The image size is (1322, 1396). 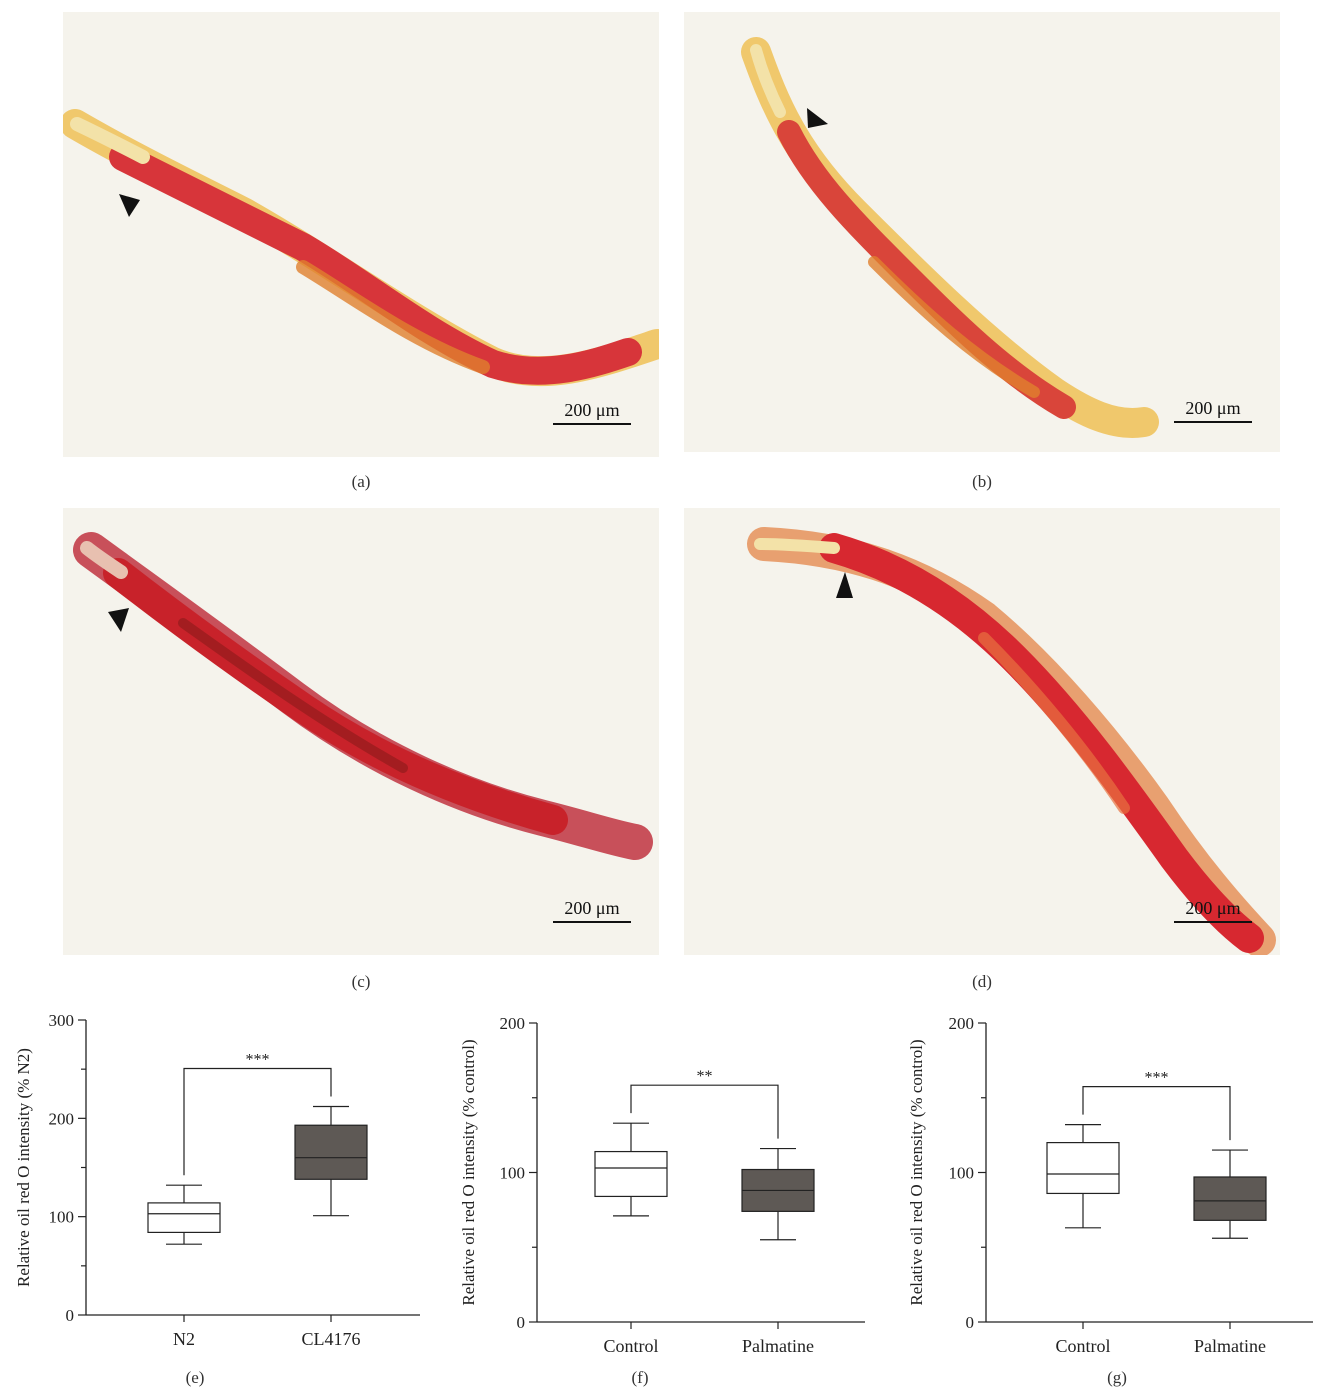 I want to click on worm-c, so click(x=363, y=696).